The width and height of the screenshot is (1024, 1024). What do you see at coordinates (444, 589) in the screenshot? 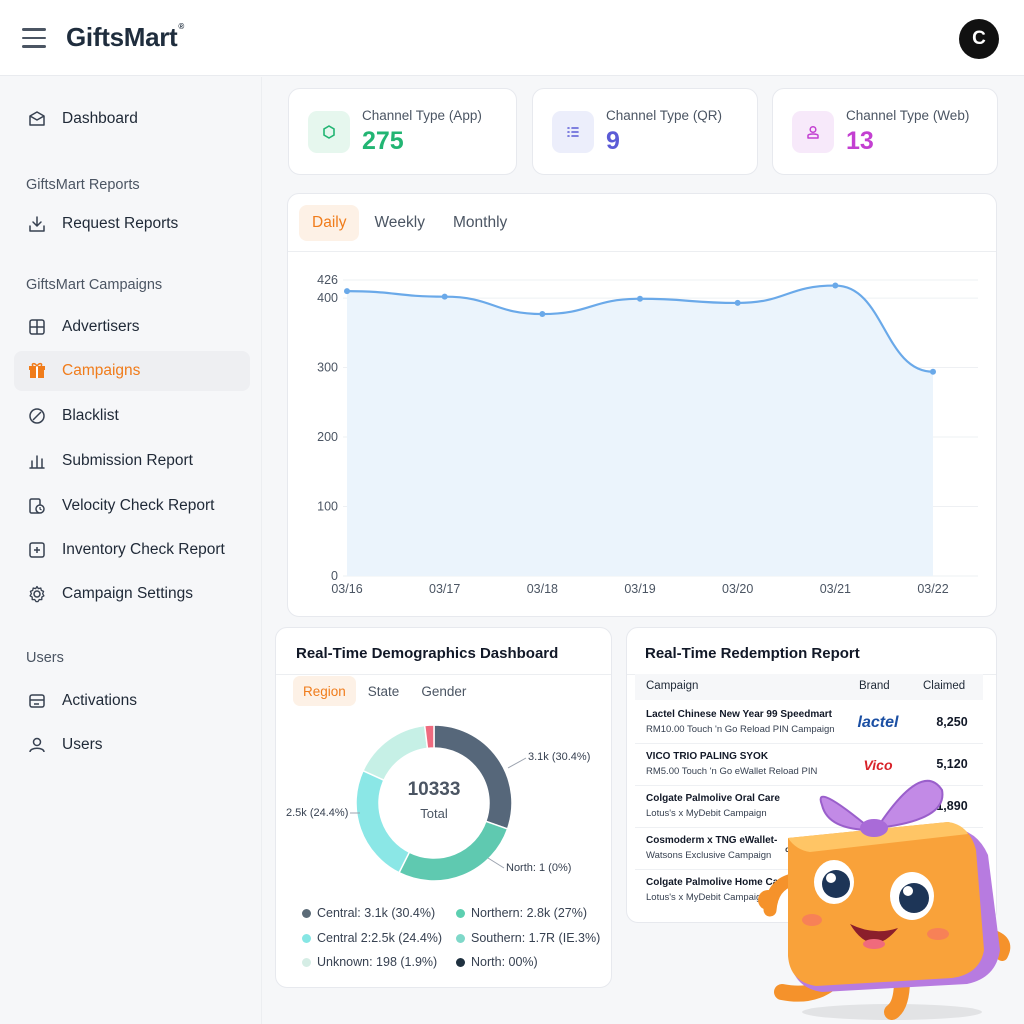
I see `x-tick-label: 03/17` at bounding box center [444, 589].